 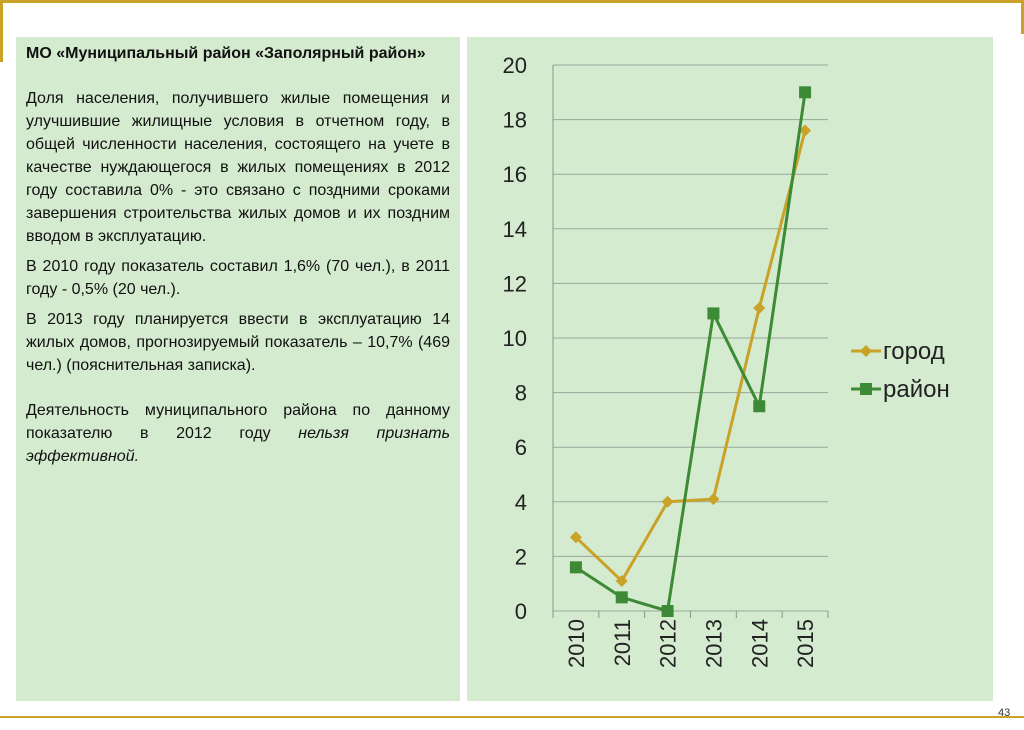 I want to click on y-tick-label: 16, so click(x=515, y=174).